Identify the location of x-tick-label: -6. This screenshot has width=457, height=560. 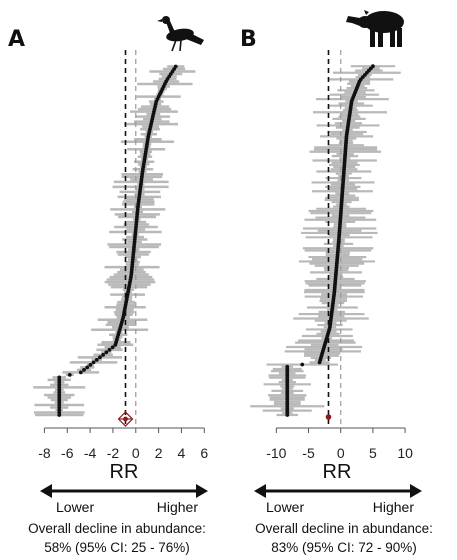
(67, 453).